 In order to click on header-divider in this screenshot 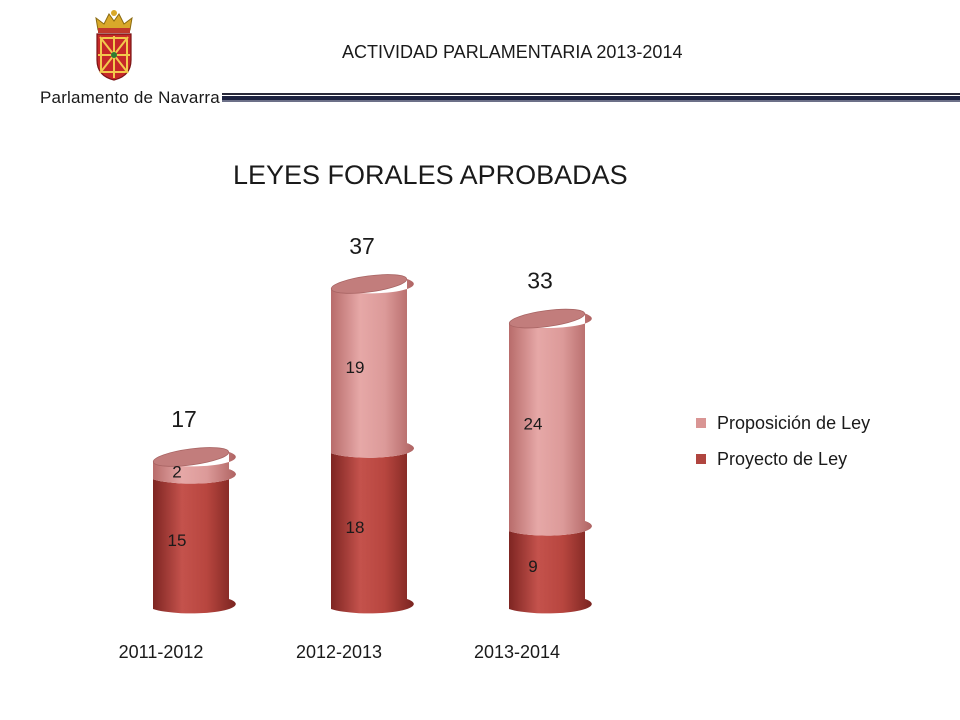, I will do `click(591, 97)`.